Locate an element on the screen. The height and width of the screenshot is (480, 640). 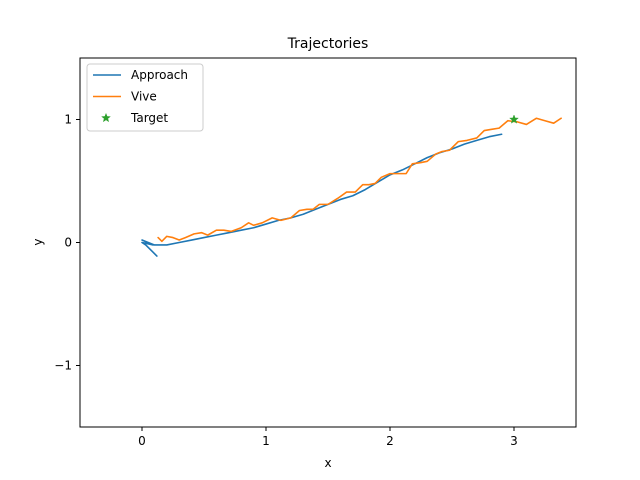
legend: Approach Vive Target is located at coordinates (145, 97).